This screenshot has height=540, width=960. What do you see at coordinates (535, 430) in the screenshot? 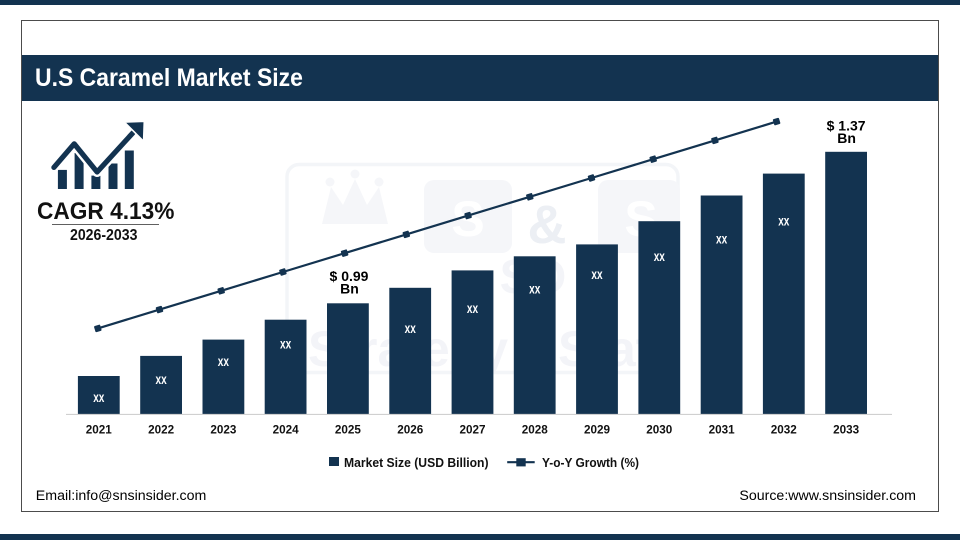
I see `svg-text: 2028` at bounding box center [535, 430].